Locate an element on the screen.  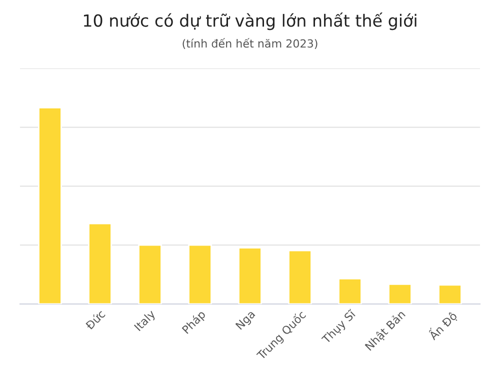
x-tick-label: Ấn Độ is located at coordinates (442, 325).